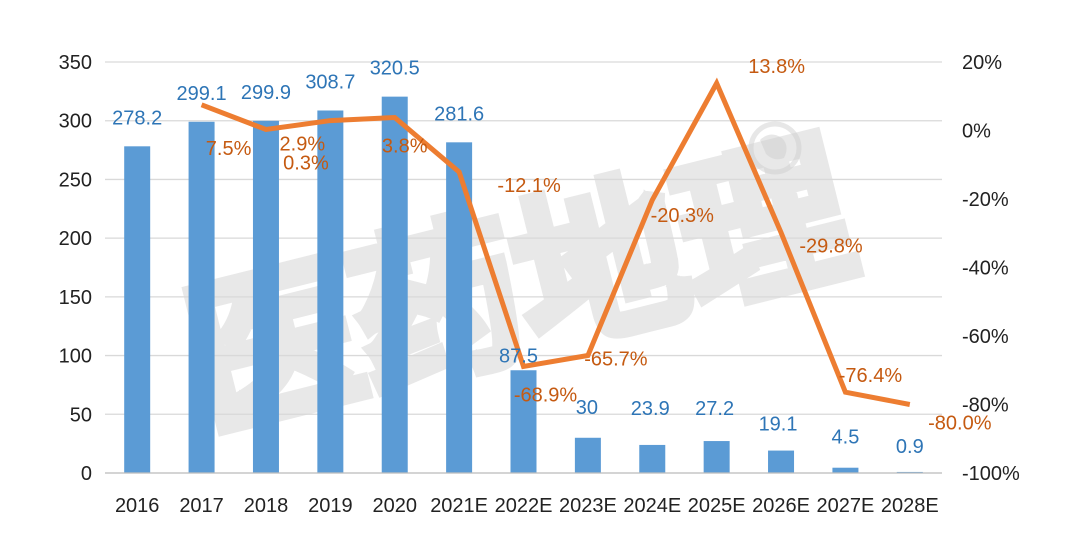 The width and height of the screenshot is (1080, 559). I want to click on left-axis-tick-label: 50, so click(81, 415).